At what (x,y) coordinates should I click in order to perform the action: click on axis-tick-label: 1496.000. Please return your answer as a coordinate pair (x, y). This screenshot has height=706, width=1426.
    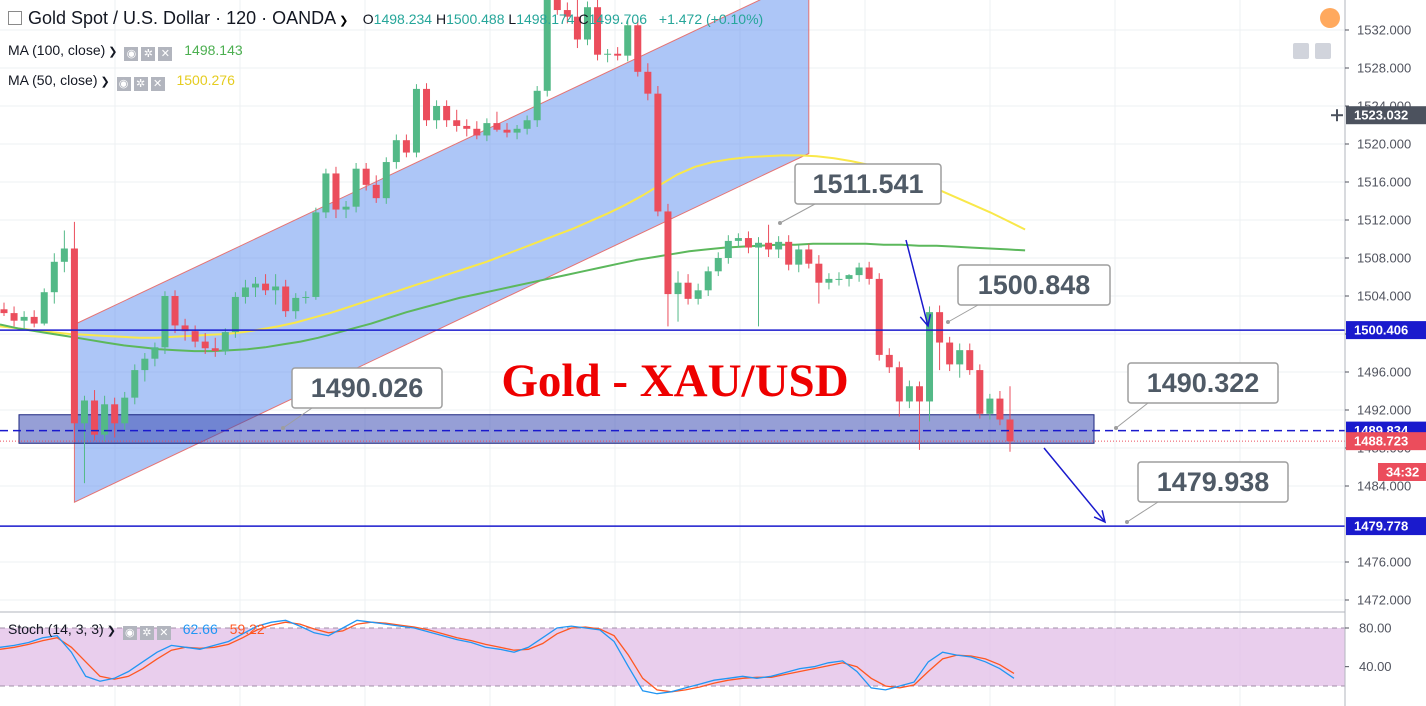
    Looking at the image, I should click on (1384, 372).